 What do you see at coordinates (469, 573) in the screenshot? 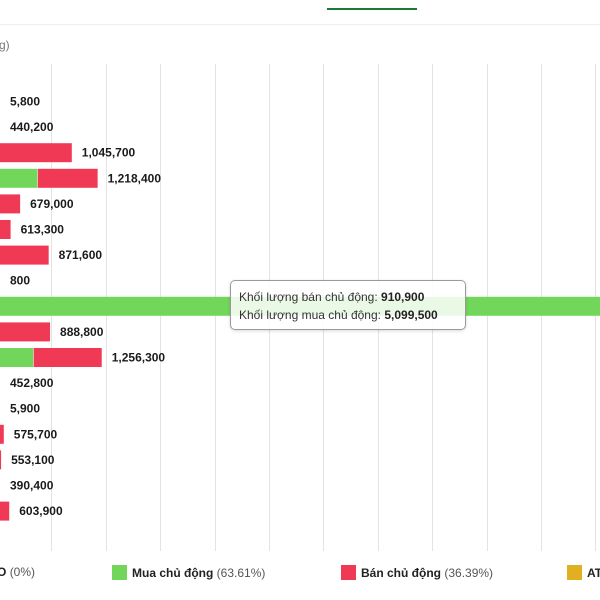
I see `legend-pct: (36.39%)` at bounding box center [469, 573].